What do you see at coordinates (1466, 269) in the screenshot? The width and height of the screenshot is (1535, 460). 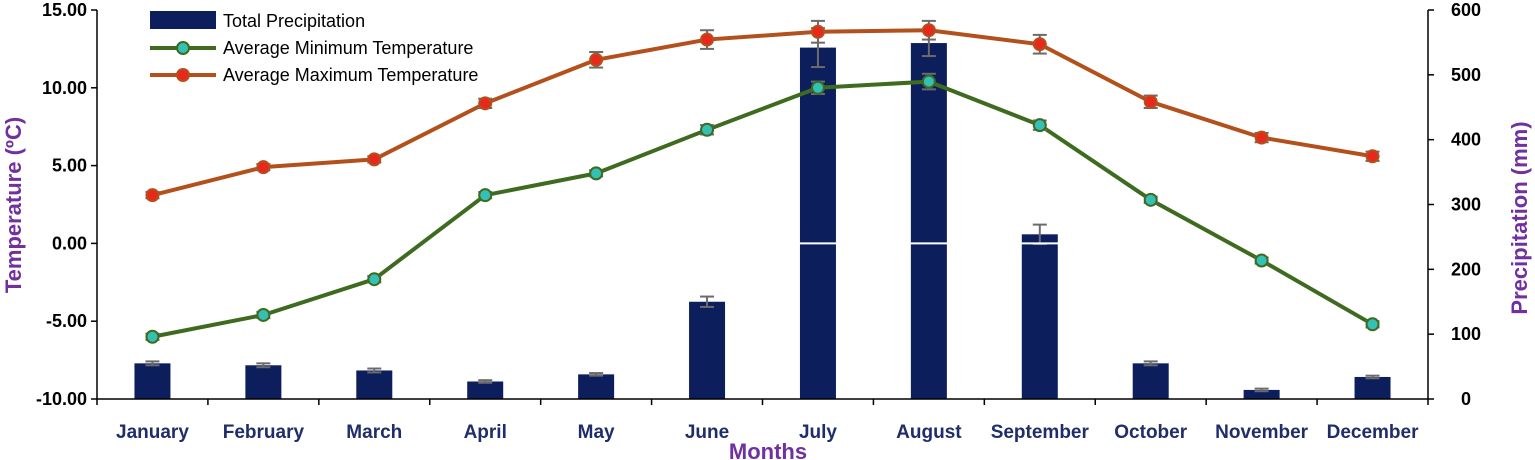 I see `right-tick-label: 200` at bounding box center [1466, 269].